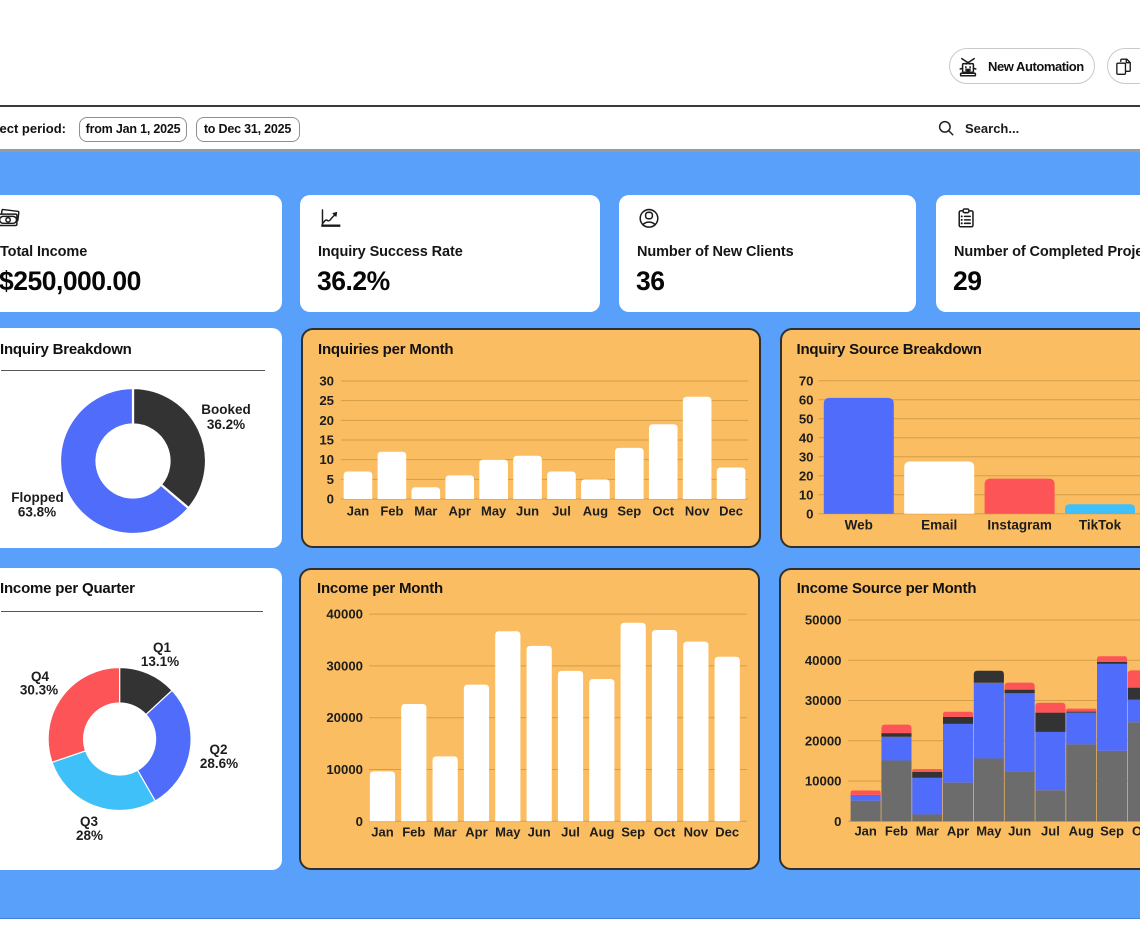 Image resolution: width=1140 pixels, height=950 pixels. What do you see at coordinates (162, 647) in the screenshot?
I see `svg-text: Q1` at bounding box center [162, 647].